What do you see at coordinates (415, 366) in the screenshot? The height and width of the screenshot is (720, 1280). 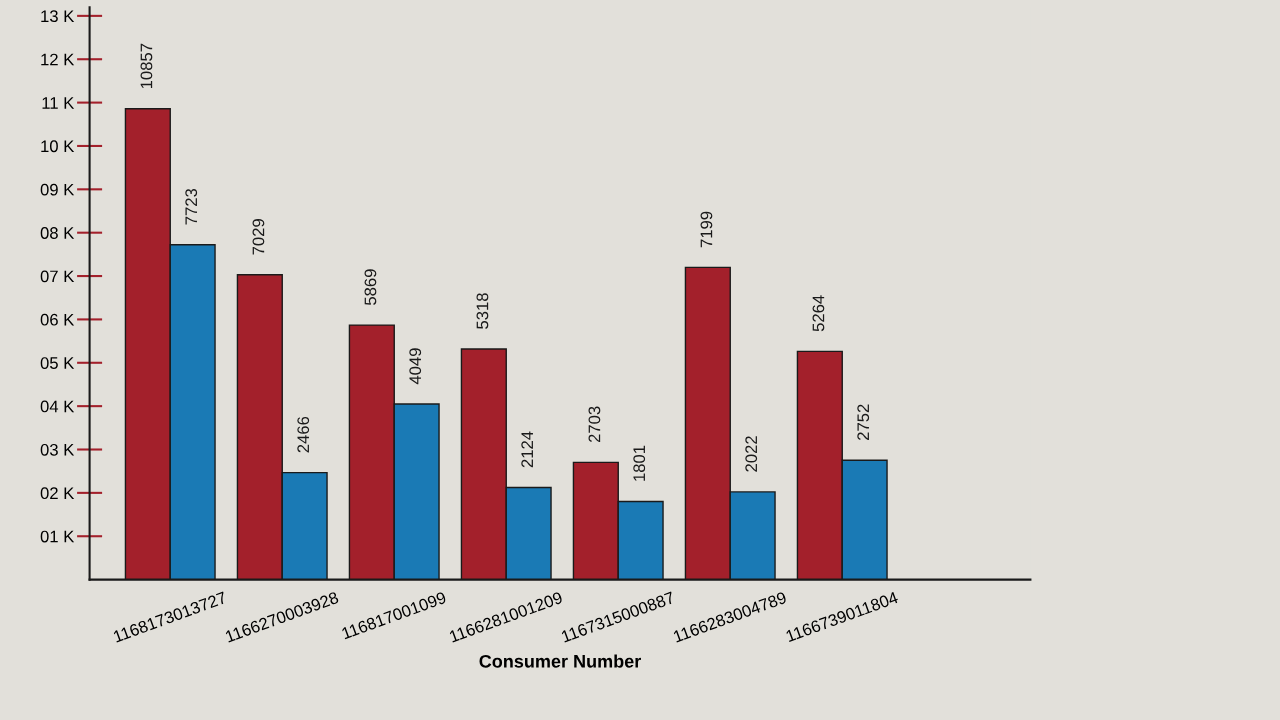 I see `data-label: 4049` at bounding box center [415, 366].